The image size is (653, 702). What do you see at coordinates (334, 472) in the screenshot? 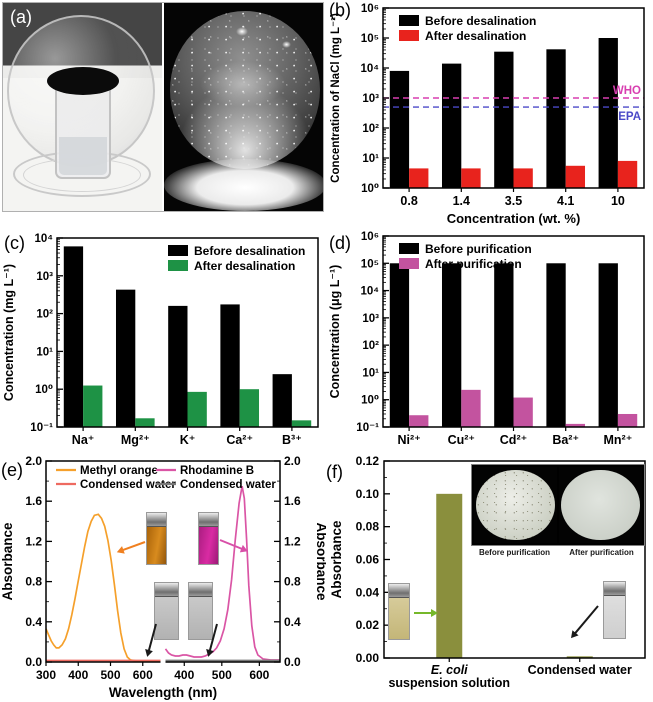
I see `panel-label-f: (f)` at bounding box center [334, 472].